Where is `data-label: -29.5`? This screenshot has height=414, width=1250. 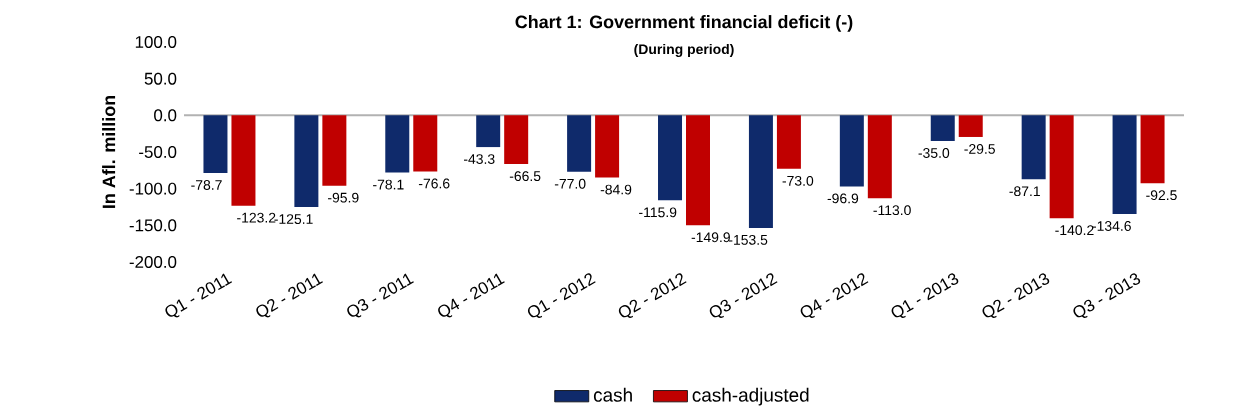
data-label: -29.5 is located at coordinates (979, 149).